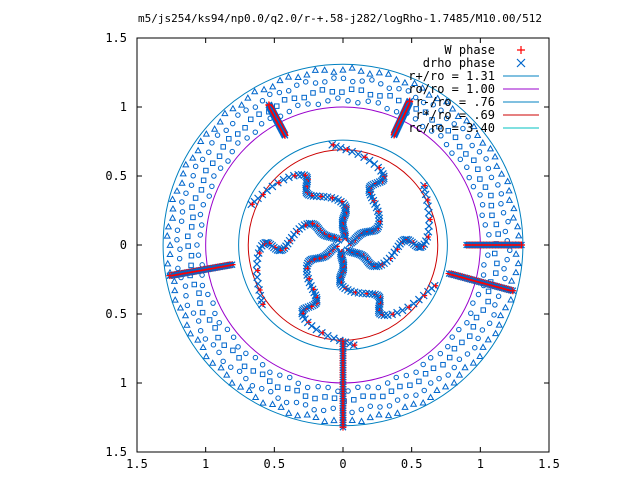 The image size is (640, 480). Describe the element at coordinates (116, 38) in the screenshot. I see `y-tick-label: 1.5` at that location.